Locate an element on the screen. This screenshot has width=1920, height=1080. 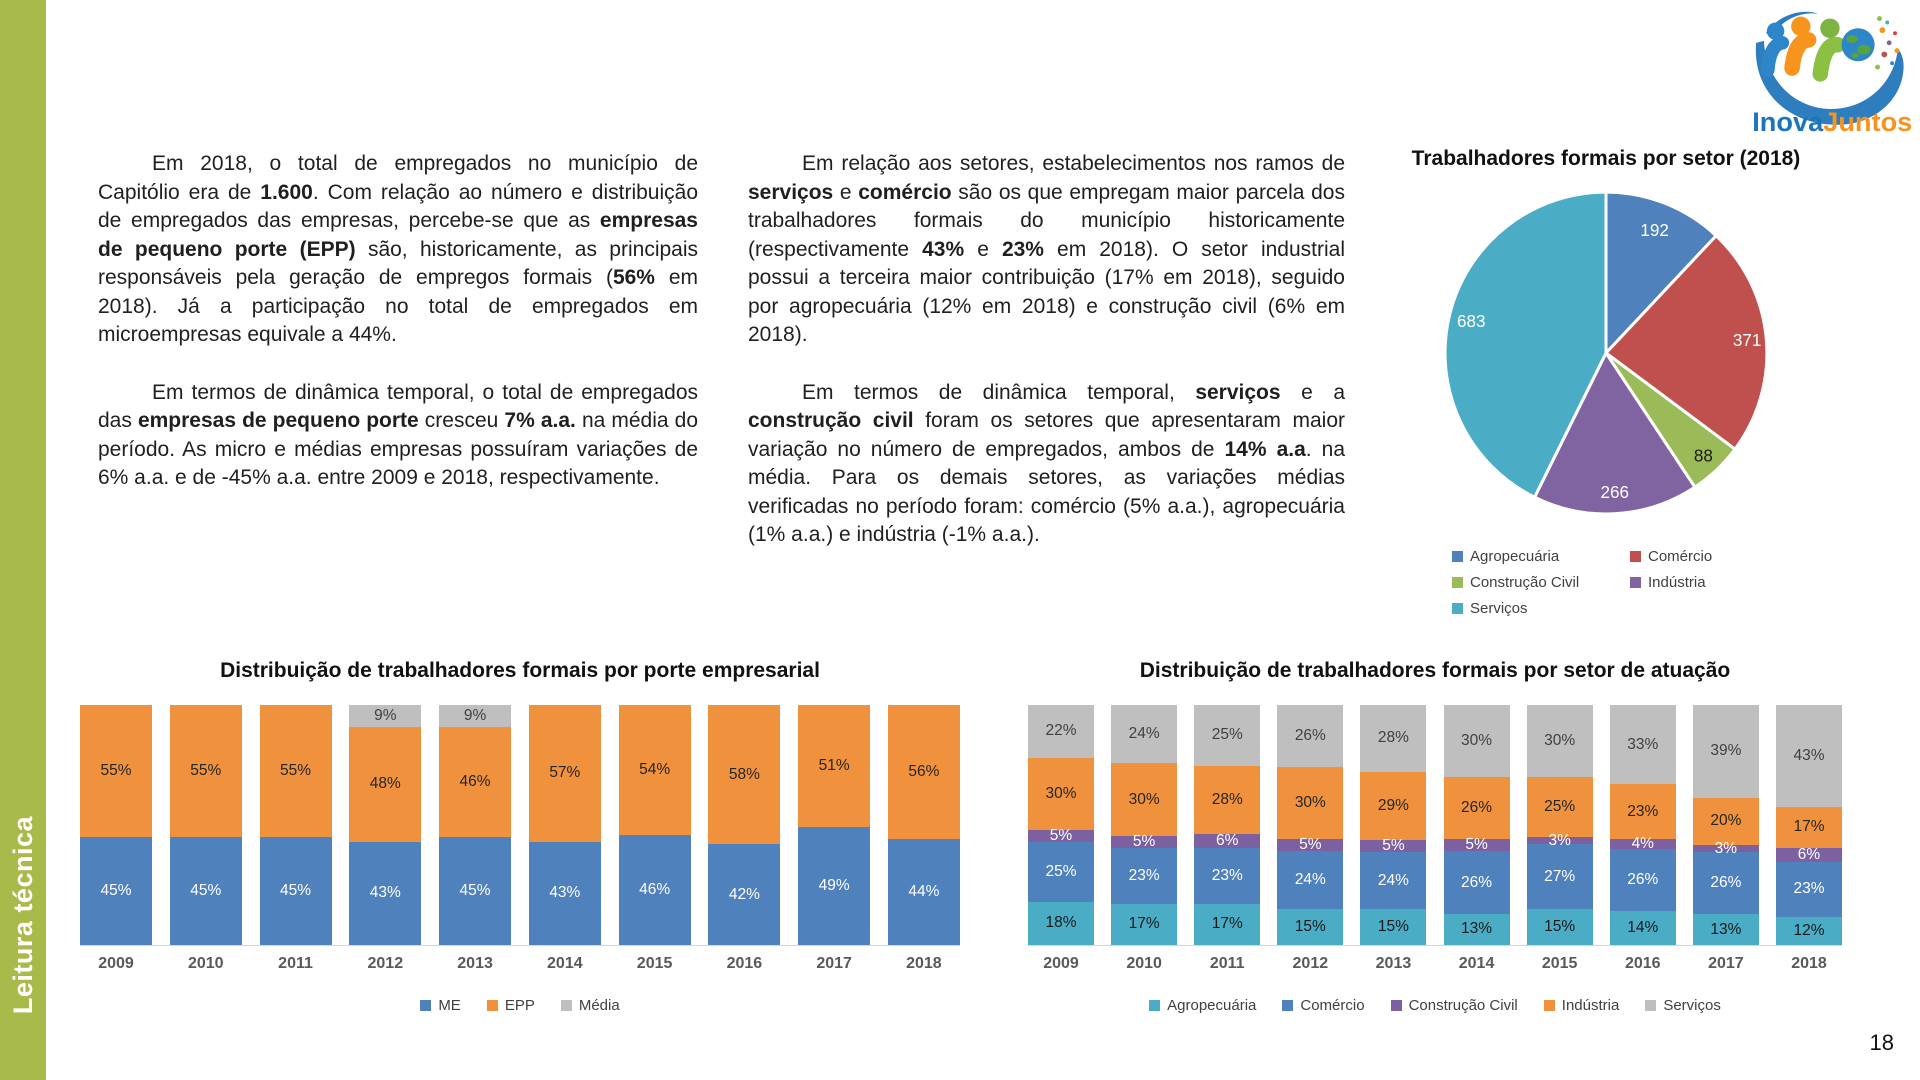
bar-segment-serviços: 28% is located at coordinates (1393, 738).